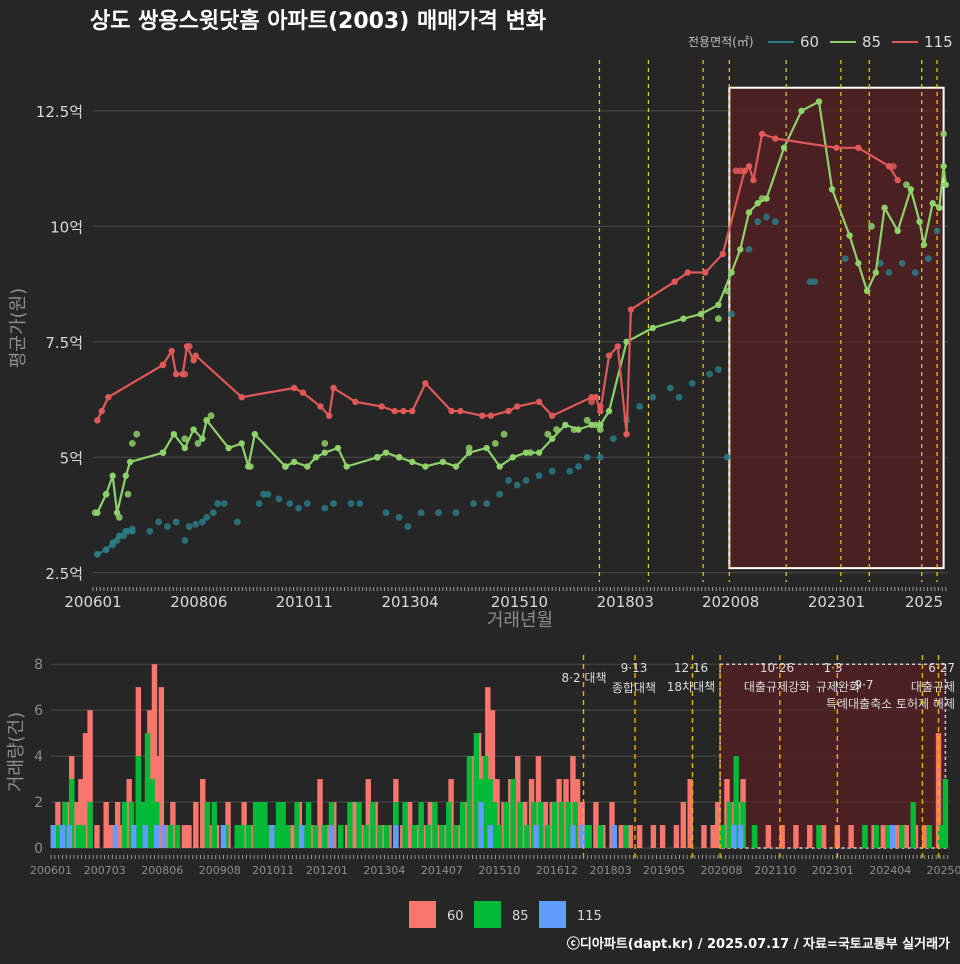  Describe the element at coordinates (38, 711) in the screenshot. I see `volume-y-tick-label: 6` at that location.